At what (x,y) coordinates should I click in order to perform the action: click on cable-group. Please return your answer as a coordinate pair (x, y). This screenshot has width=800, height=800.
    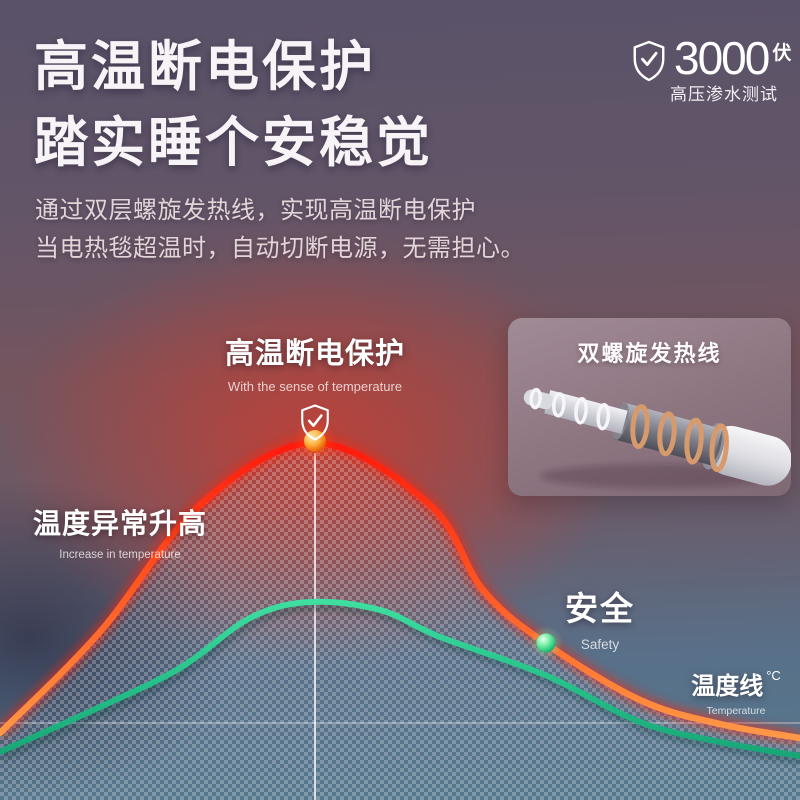
    Looking at the image, I should click on (657, 436).